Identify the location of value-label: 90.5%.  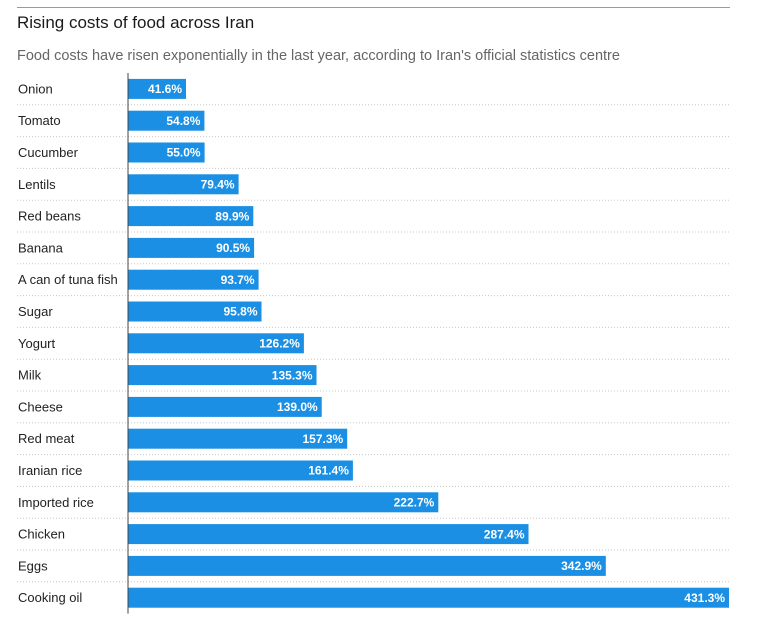
(233, 248).